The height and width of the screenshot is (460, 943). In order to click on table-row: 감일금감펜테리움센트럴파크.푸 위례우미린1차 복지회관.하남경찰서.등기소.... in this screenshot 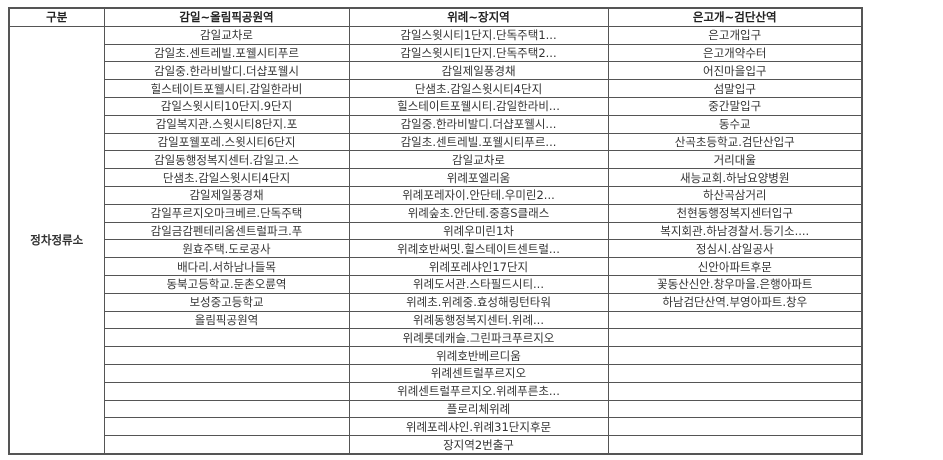, I will do `click(436, 231)`.